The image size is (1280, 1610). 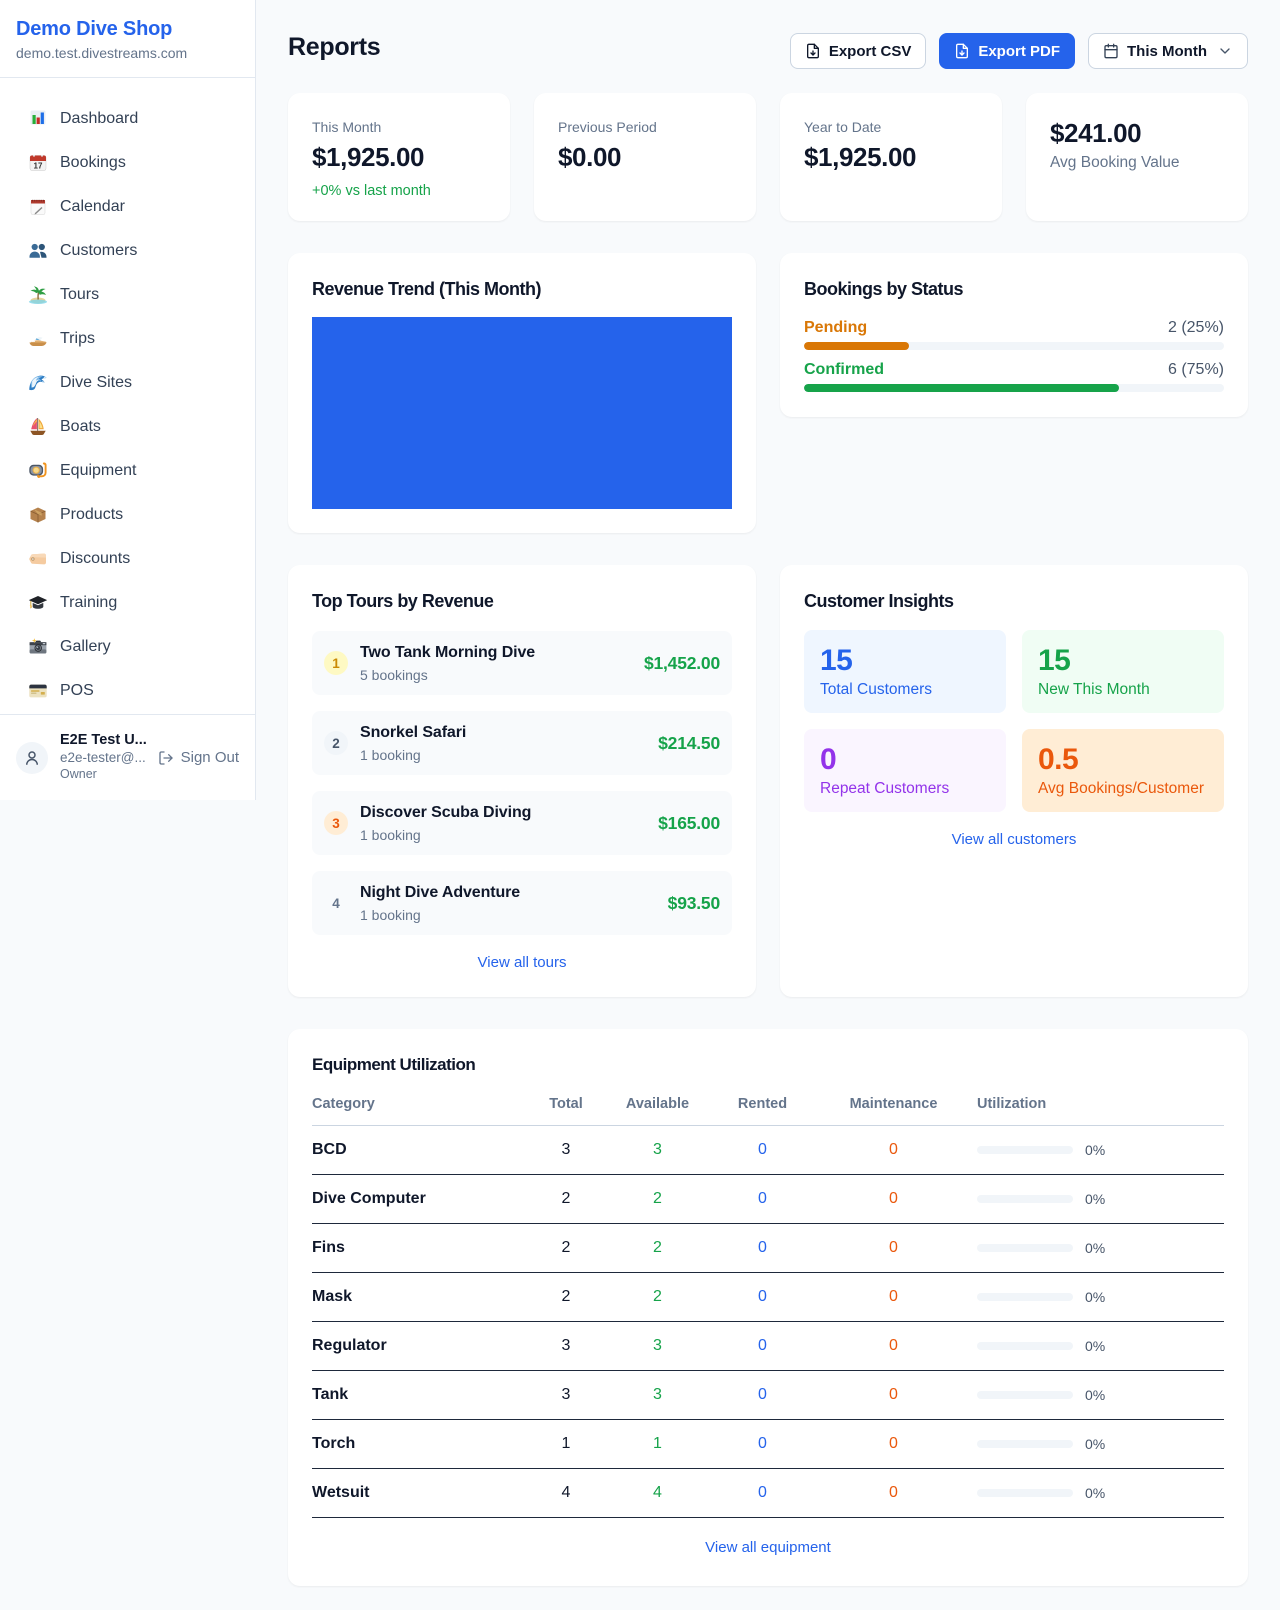 What do you see at coordinates (38, 166) in the screenshot?
I see `svg-text: 17` at bounding box center [38, 166].